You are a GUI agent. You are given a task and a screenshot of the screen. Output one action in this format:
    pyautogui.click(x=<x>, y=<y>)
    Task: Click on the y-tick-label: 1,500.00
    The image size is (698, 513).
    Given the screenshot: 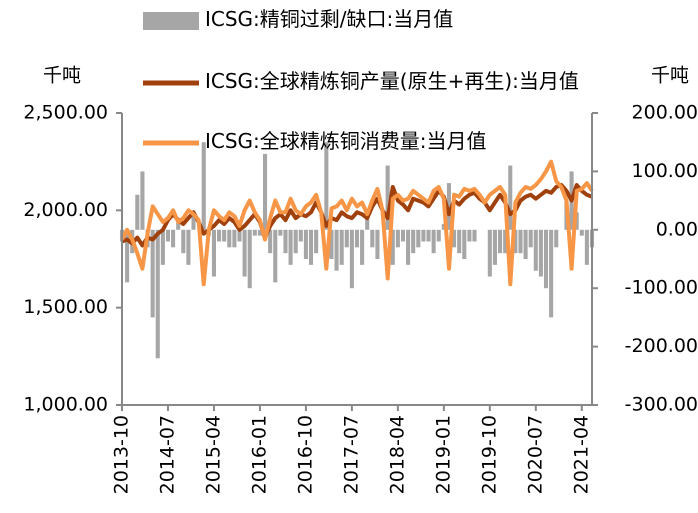 What is the action you would take?
    pyautogui.click(x=65, y=307)
    